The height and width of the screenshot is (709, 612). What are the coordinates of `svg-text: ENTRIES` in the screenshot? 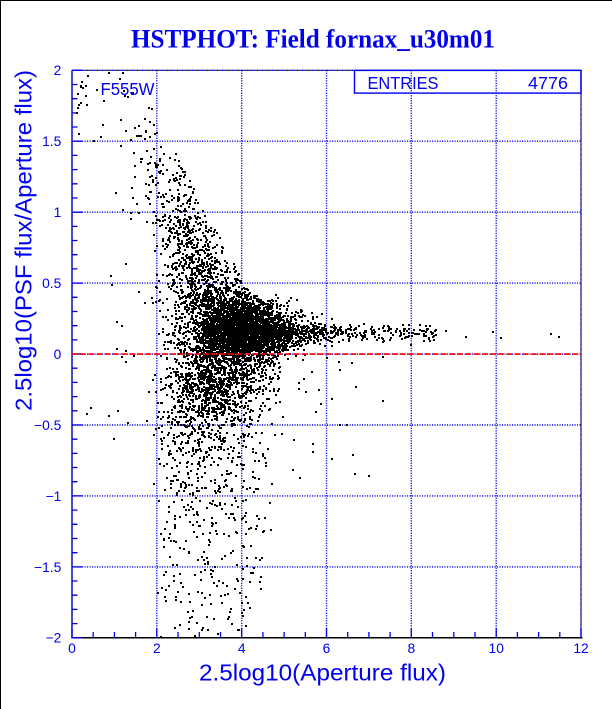 It's located at (403, 83).